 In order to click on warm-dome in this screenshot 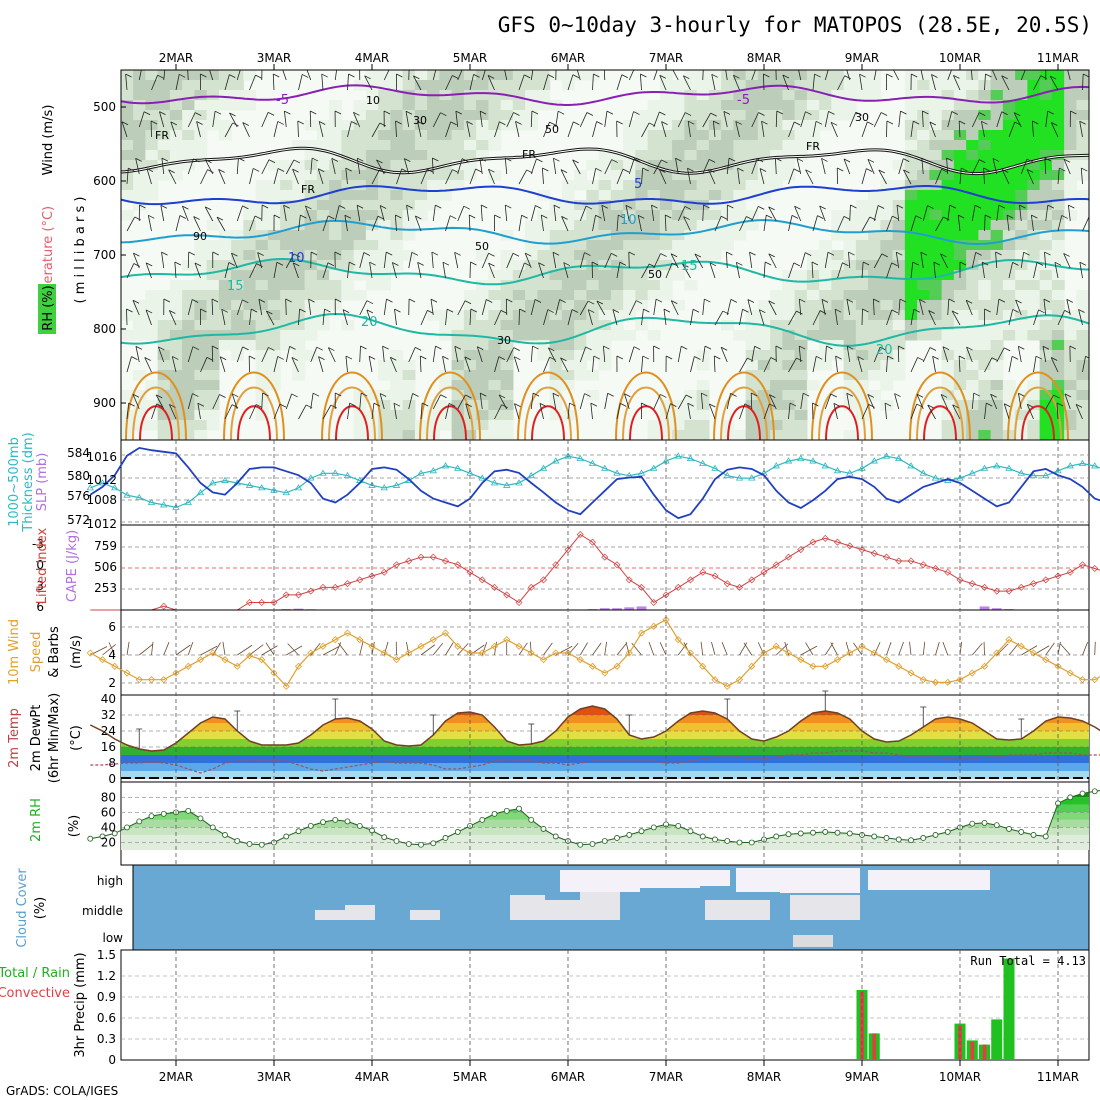, I will do `click(842, 422)`.